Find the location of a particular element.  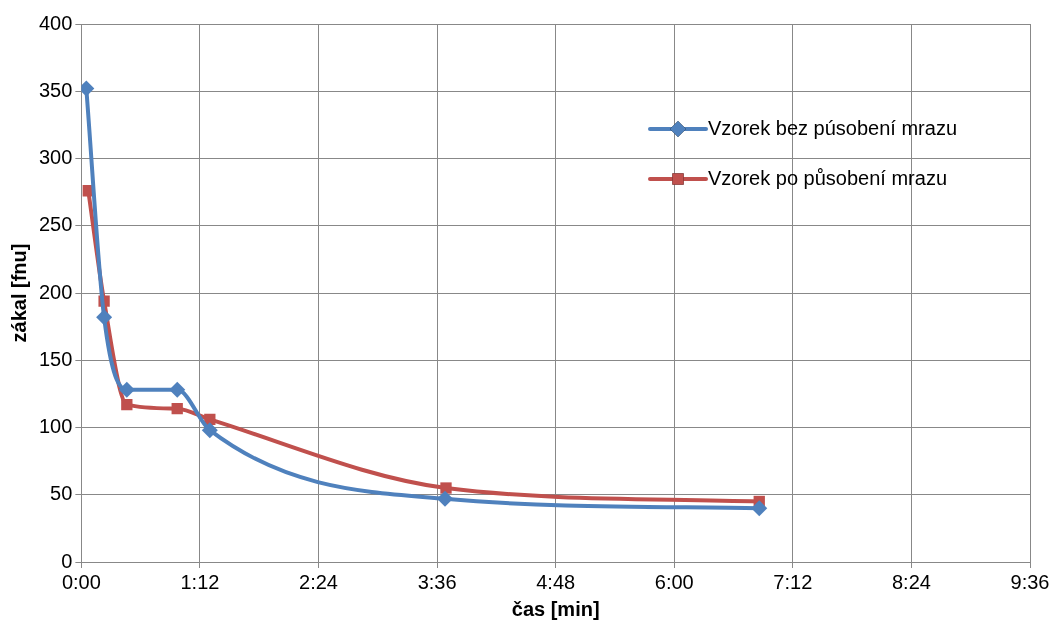

x-tick-label: 3:36 is located at coordinates (437, 581).